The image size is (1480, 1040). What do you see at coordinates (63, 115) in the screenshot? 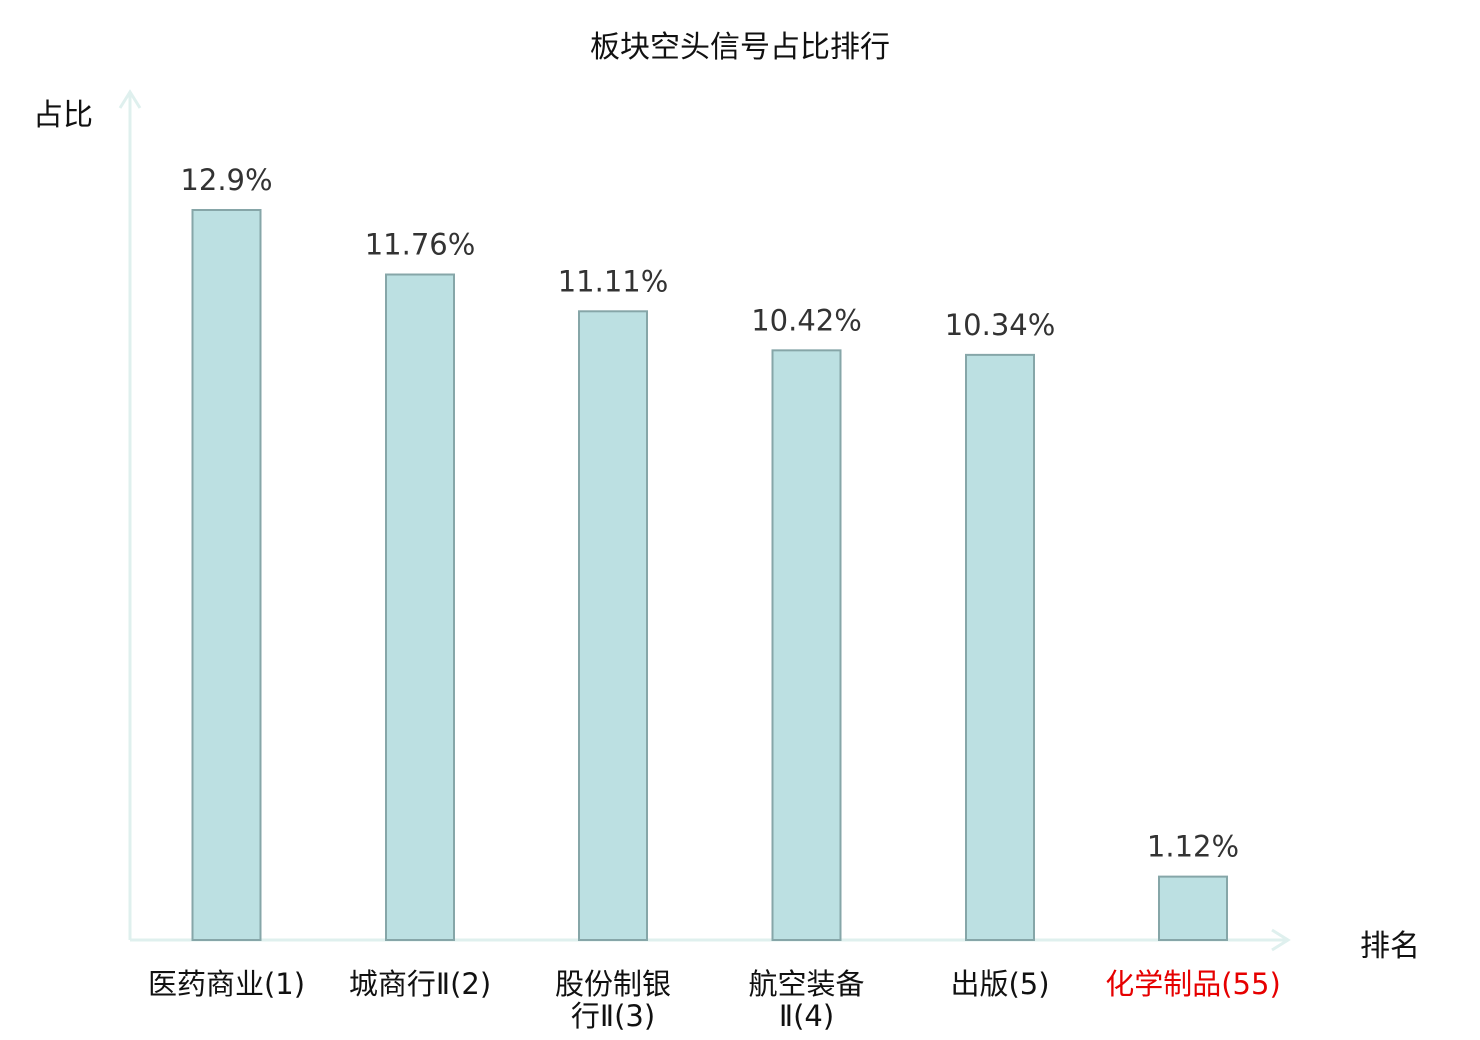
I see `y-axis-label: 占比` at bounding box center [63, 115].